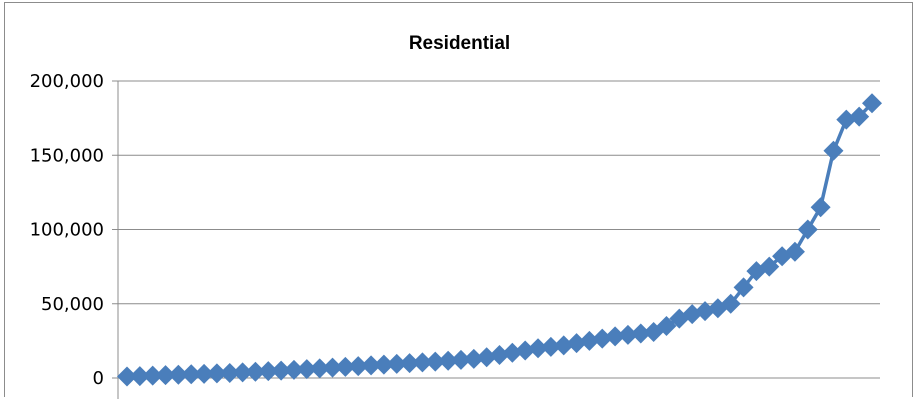 The height and width of the screenshot is (399, 919). Describe the element at coordinates (72, 304) in the screenshot. I see `y-tick-label: 50,000` at that location.